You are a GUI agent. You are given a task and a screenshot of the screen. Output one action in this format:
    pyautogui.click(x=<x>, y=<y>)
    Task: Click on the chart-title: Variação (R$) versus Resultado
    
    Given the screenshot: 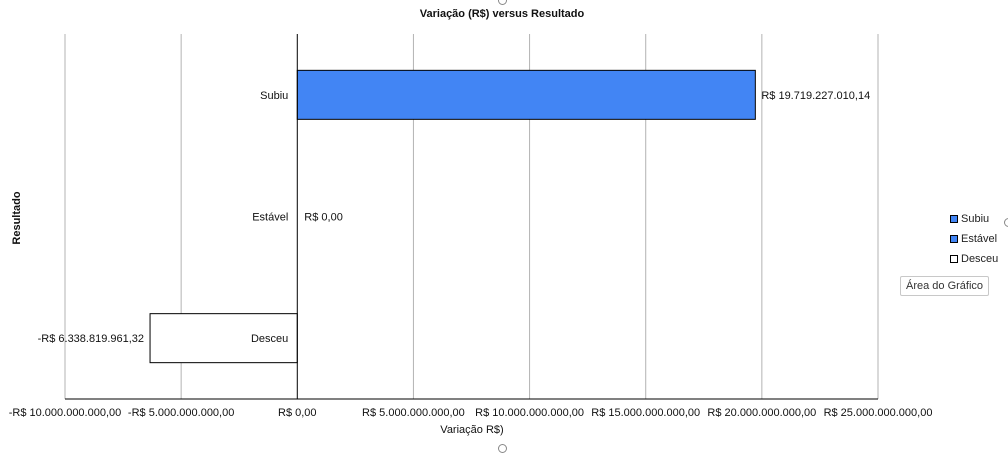 What is the action you would take?
    pyautogui.click(x=502, y=14)
    